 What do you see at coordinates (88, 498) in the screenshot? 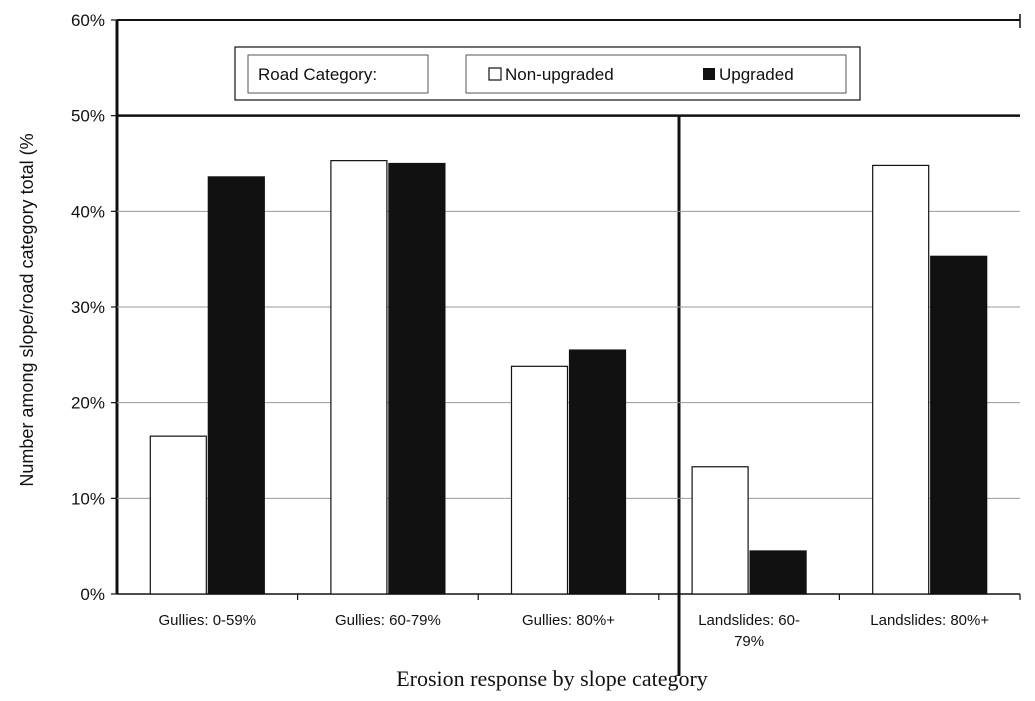
I see `y-tick-label: 10%` at bounding box center [88, 498].